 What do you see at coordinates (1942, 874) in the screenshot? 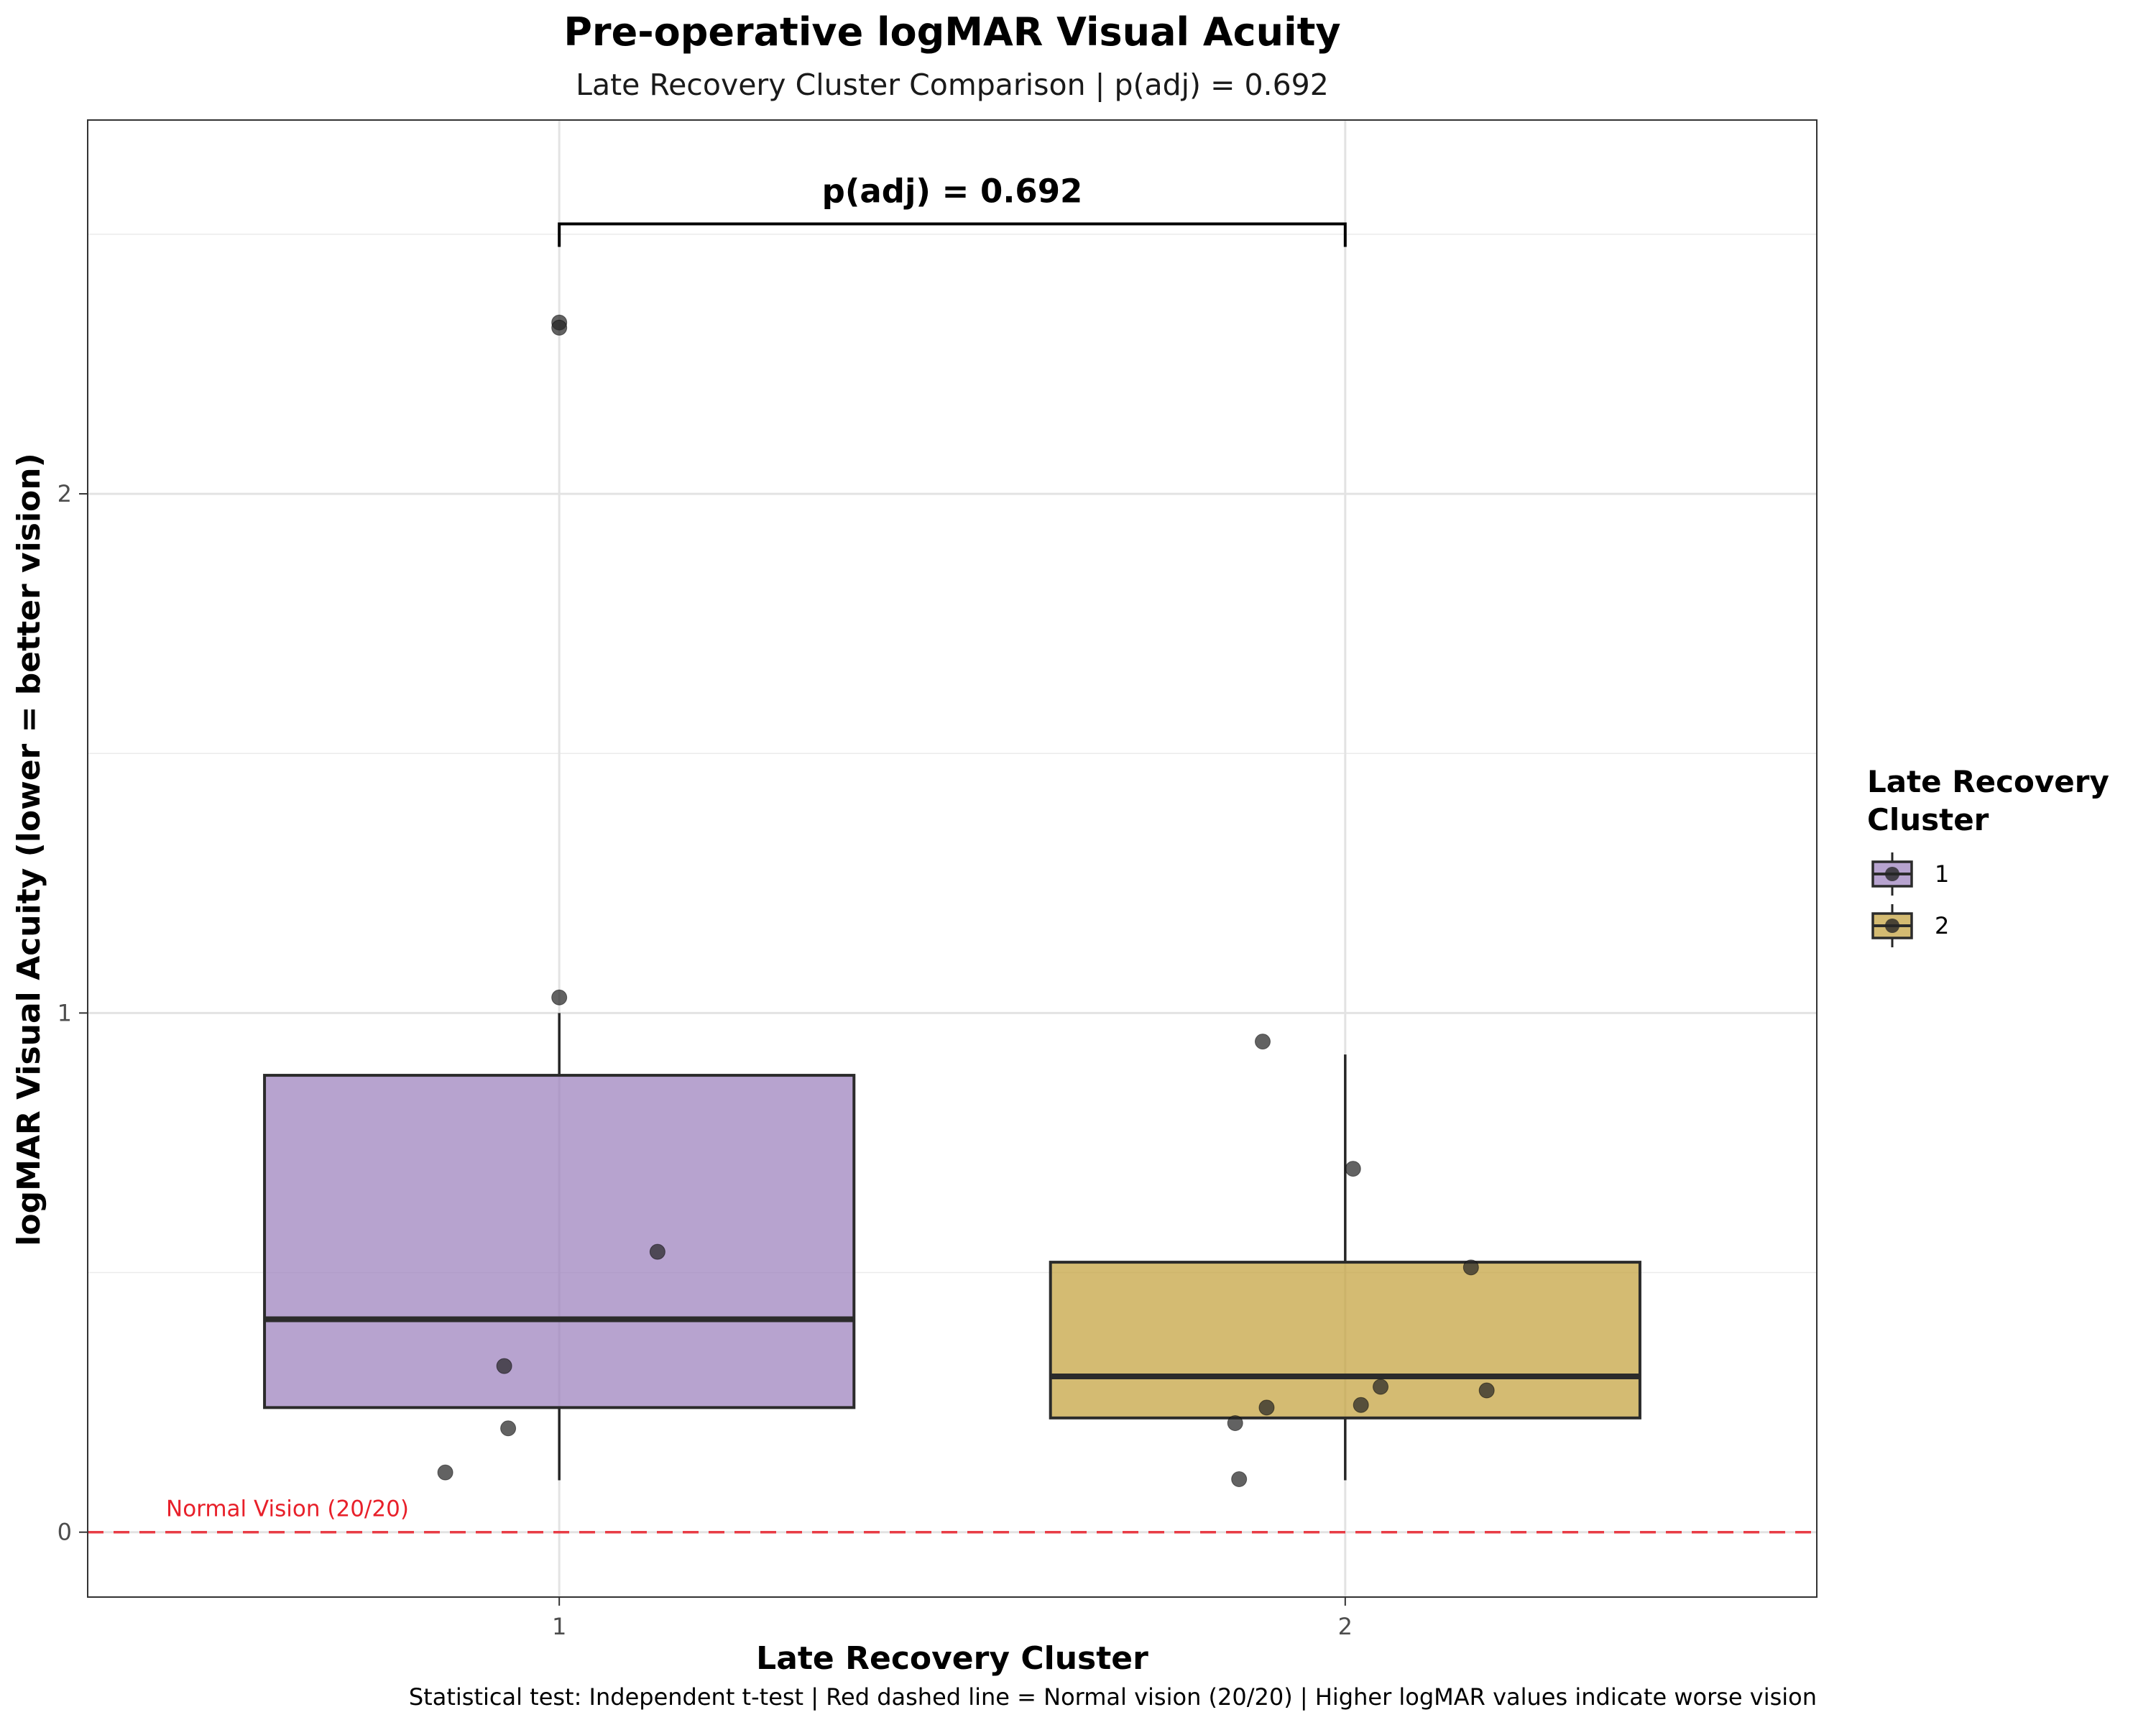
I see `legend-label-1: 1` at bounding box center [1942, 874].